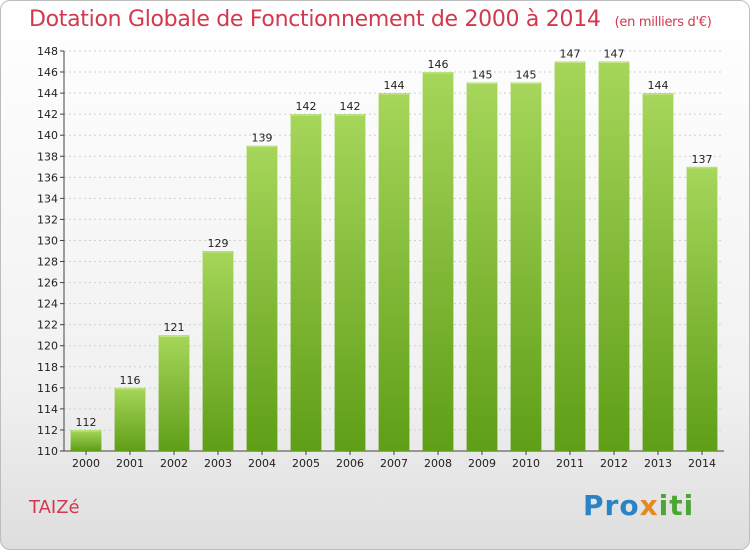 The height and width of the screenshot is (550, 750). What do you see at coordinates (306, 106) in the screenshot?
I see `data-label-2005: 142` at bounding box center [306, 106].